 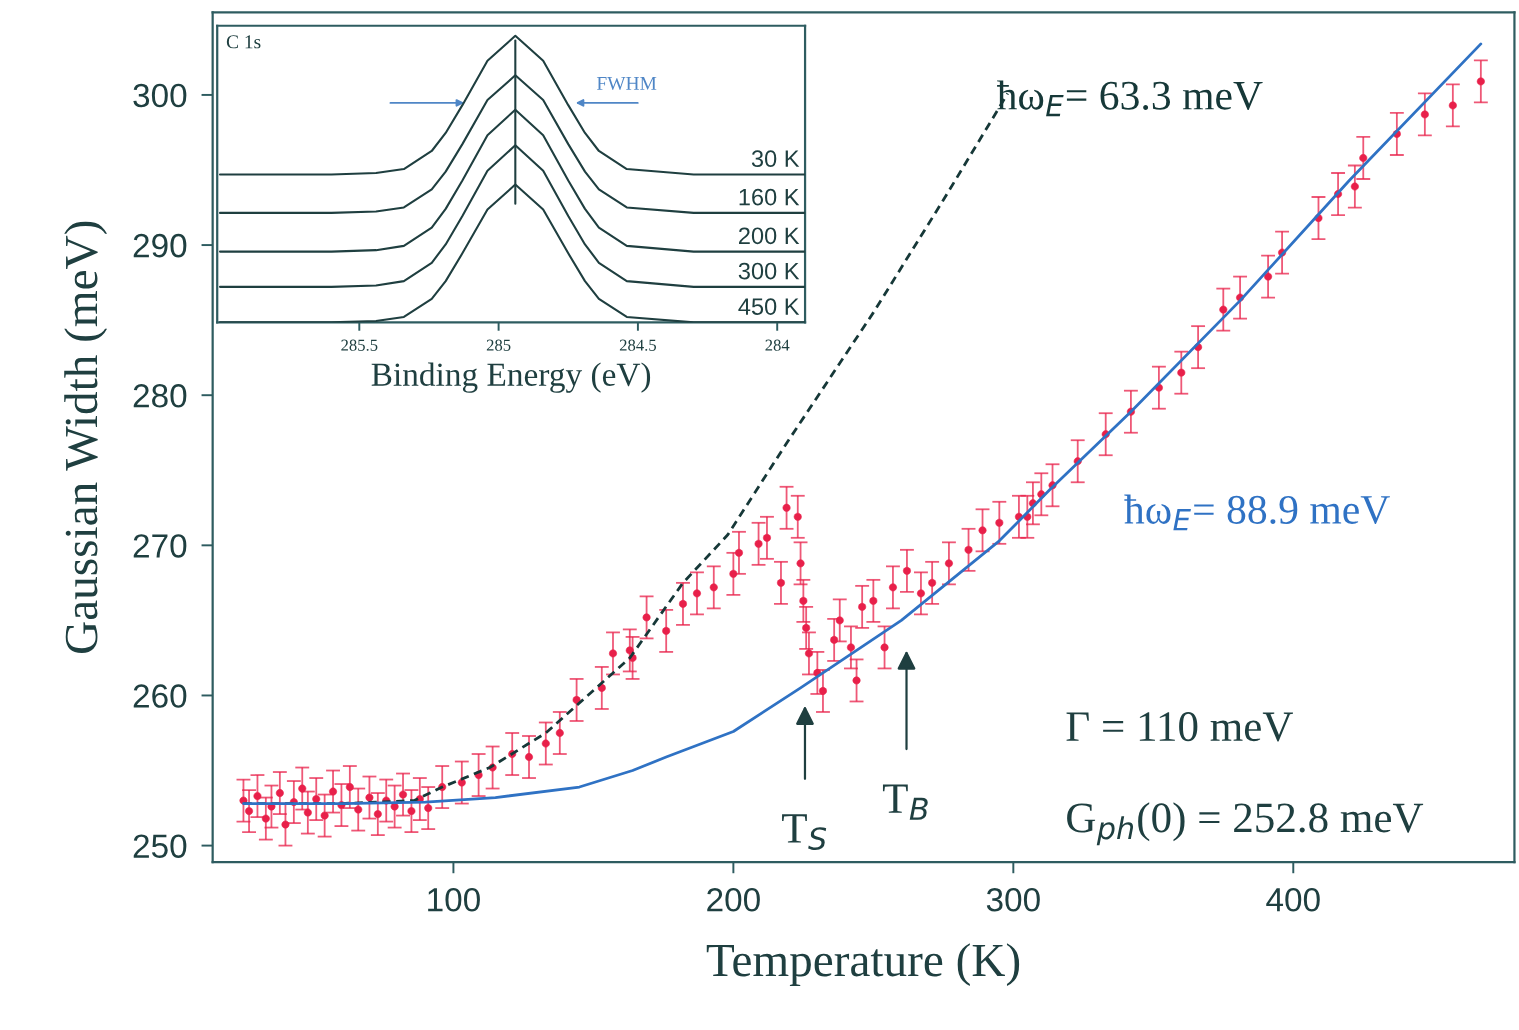 I want to click on chart-title: C 1s, so click(x=243, y=42).